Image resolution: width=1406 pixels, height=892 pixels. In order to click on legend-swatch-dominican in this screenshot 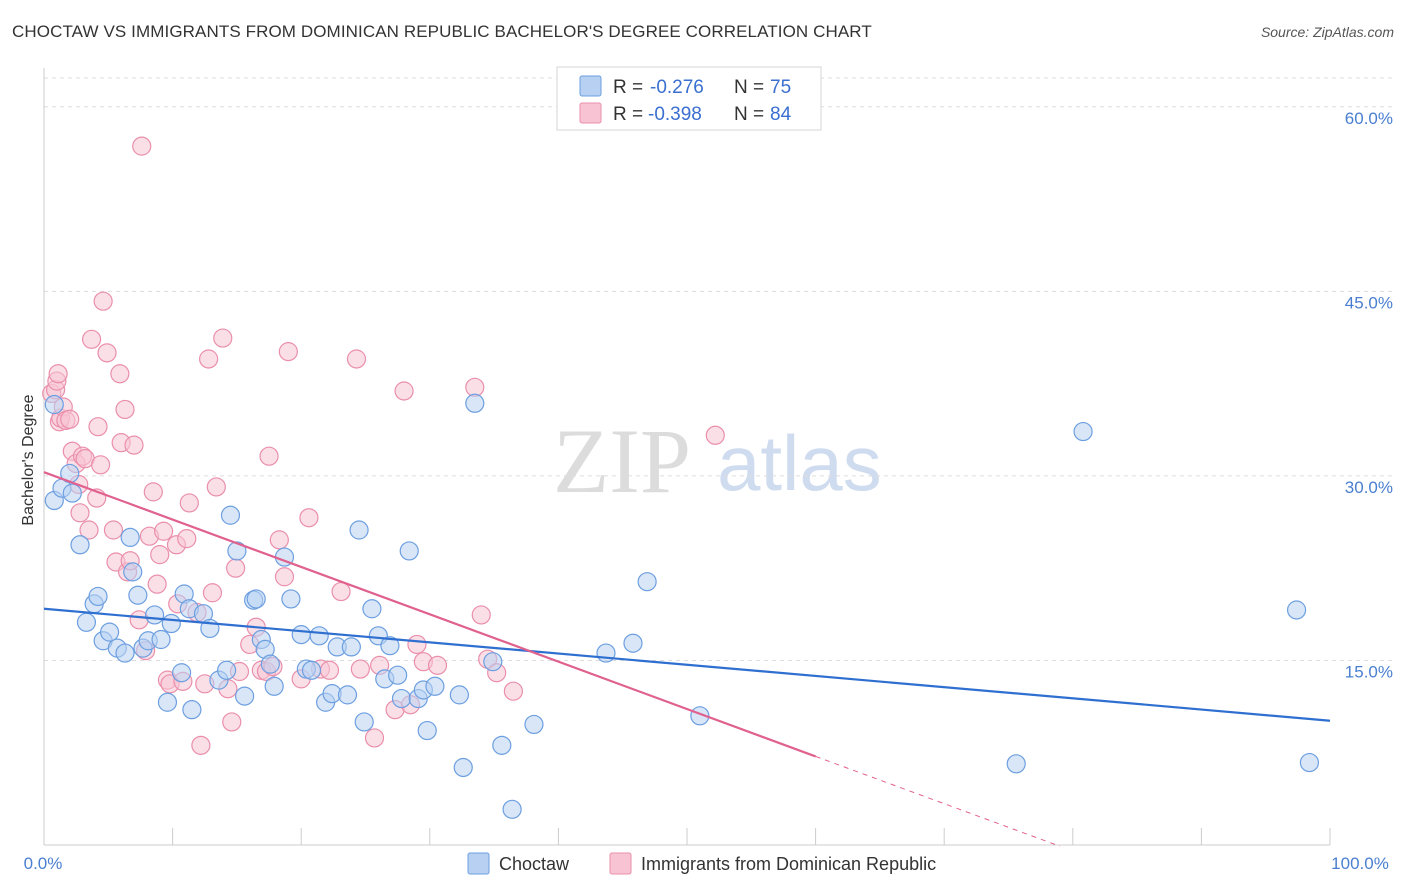, I will do `click(590, 113)`.